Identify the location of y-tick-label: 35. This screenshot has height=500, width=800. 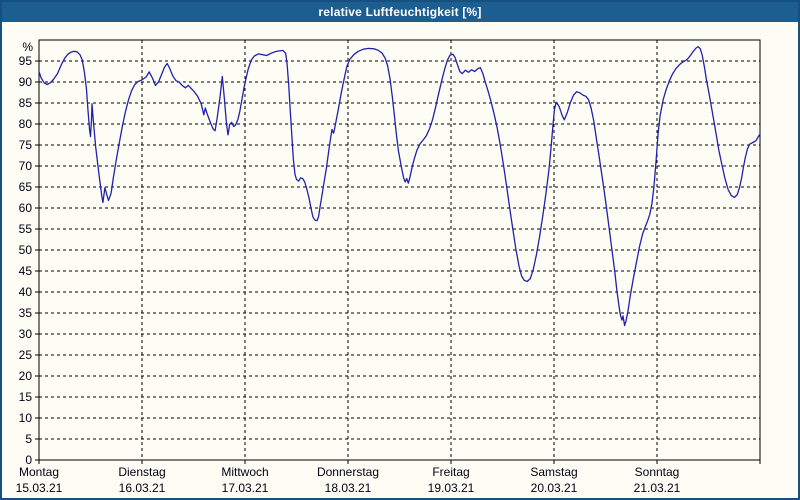
(26, 313).